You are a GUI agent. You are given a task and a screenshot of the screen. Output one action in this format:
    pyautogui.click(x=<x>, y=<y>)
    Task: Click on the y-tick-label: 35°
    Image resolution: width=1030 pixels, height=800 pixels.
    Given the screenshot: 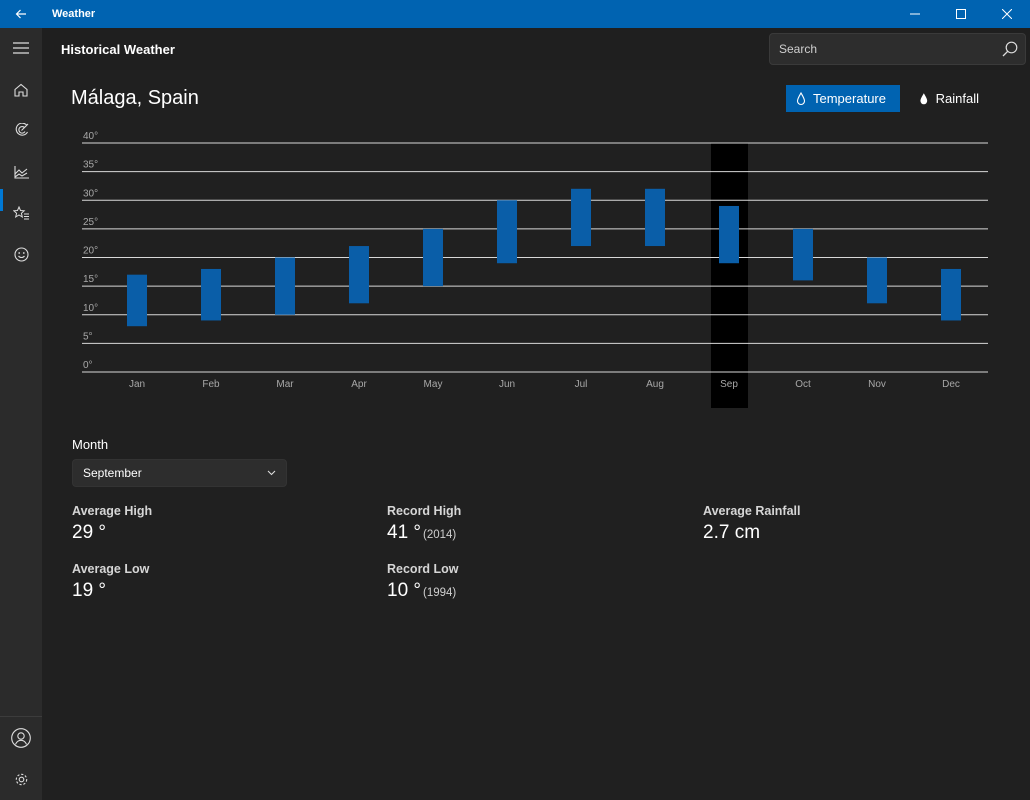 What is the action you would take?
    pyautogui.click(x=90, y=165)
    